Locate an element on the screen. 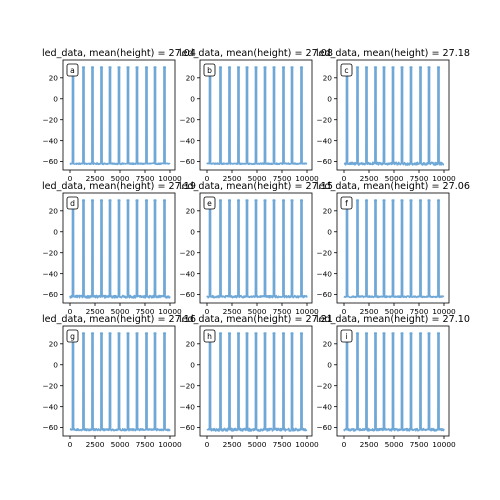  panel-label: a is located at coordinates (72, 70).